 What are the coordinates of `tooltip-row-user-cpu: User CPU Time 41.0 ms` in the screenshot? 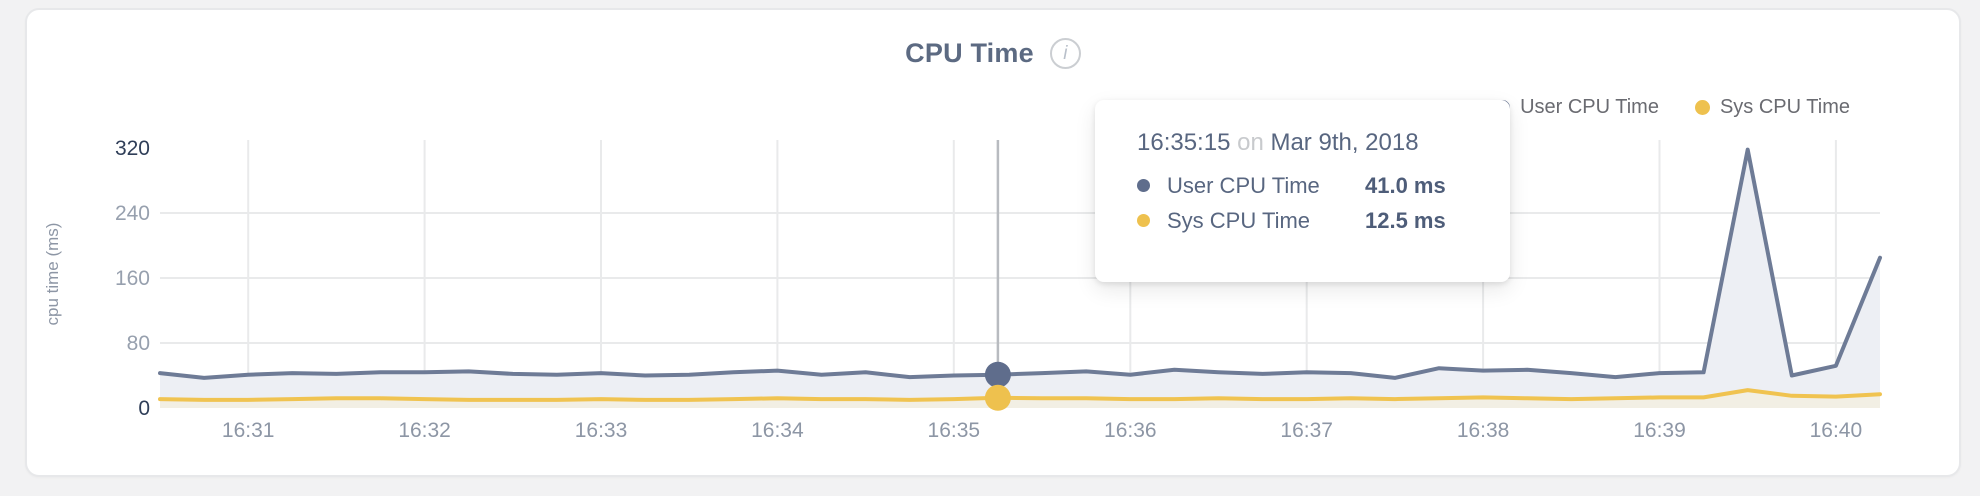 It's located at (1323, 185).